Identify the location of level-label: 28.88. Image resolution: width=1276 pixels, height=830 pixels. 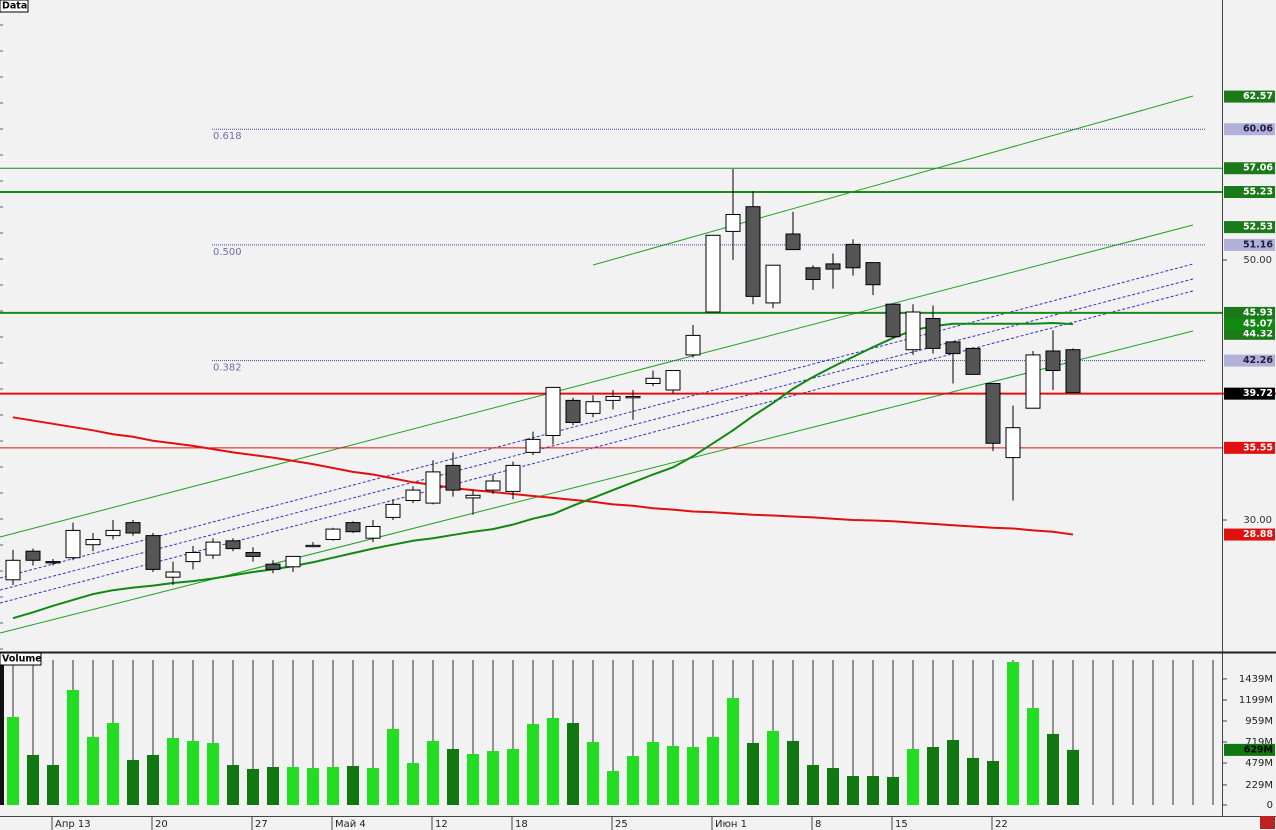
(1258, 534).